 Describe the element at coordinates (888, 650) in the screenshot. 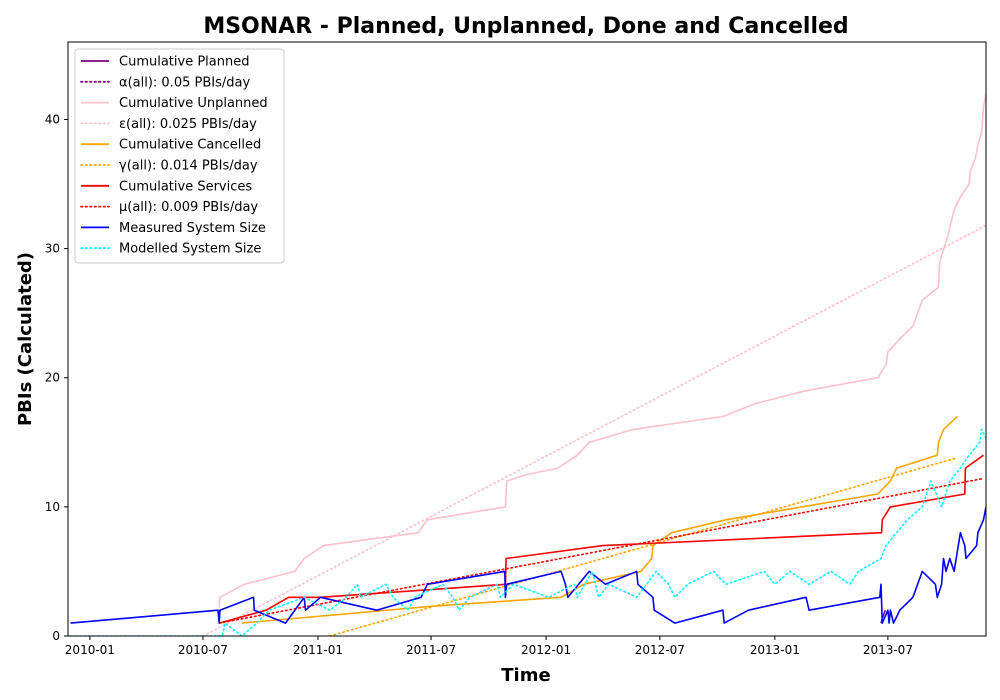

I see `x-tick-label: 2013-07` at that location.